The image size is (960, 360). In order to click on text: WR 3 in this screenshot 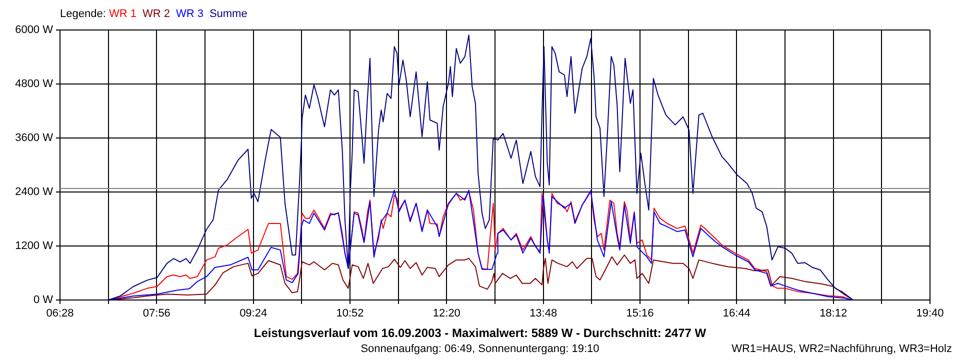, I will do `click(190, 14)`.